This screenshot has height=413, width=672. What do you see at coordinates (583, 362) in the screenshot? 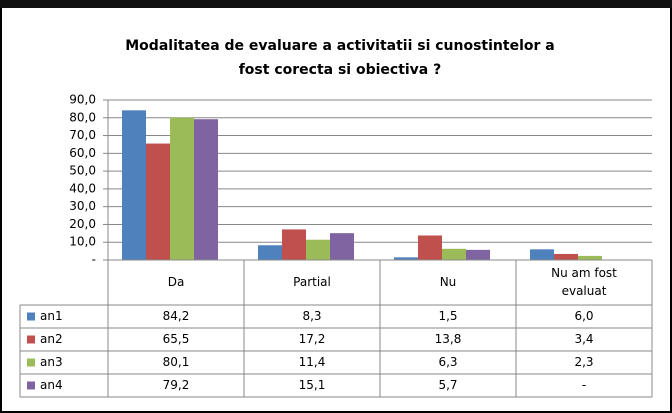
I see `data-label: 2,3` at bounding box center [583, 362].